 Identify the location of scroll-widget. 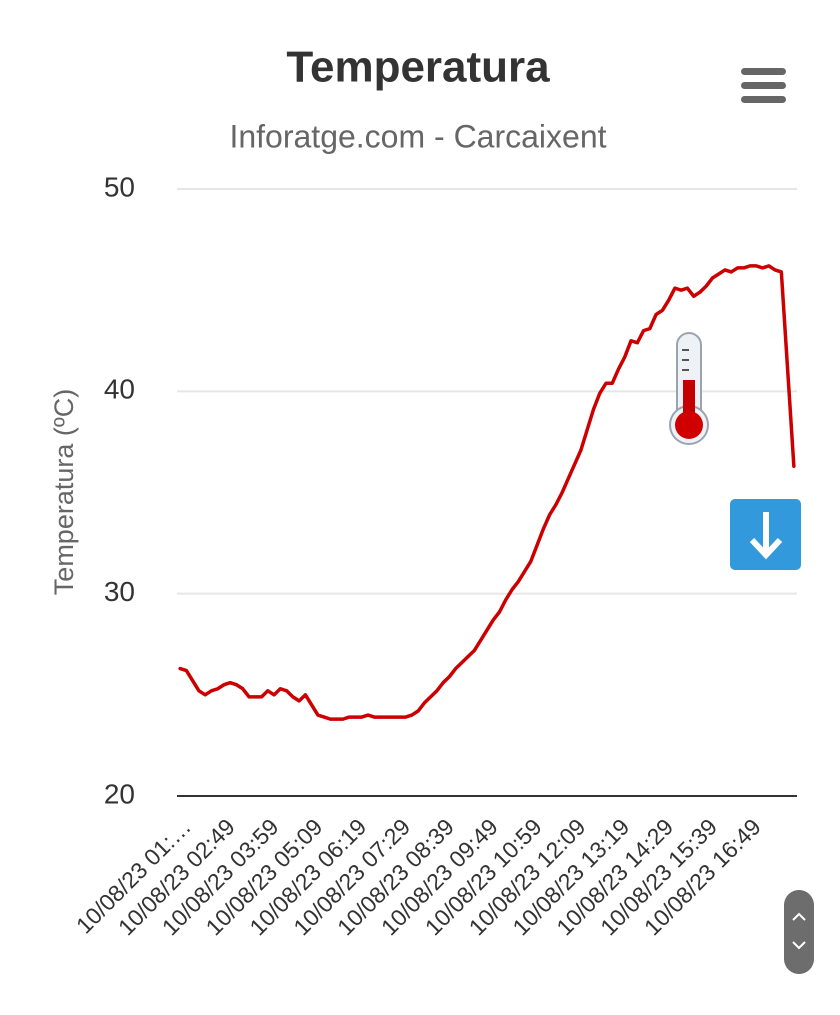
(799, 932).